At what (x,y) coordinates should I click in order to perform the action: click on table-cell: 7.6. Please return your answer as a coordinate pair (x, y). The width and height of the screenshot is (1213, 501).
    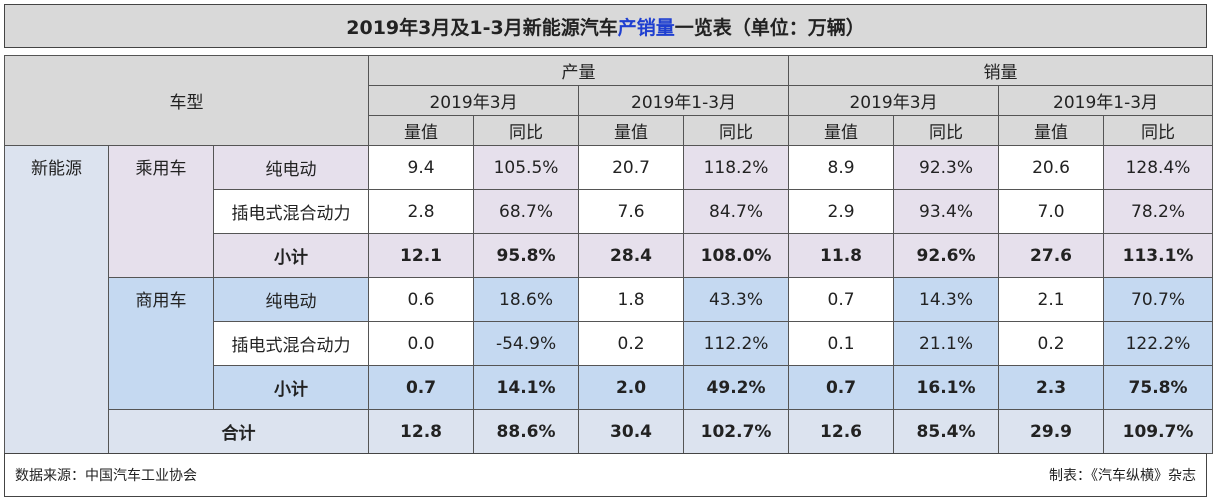
    Looking at the image, I should click on (631, 211).